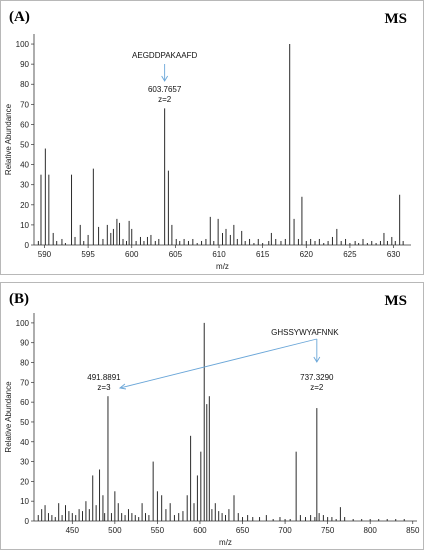 This screenshot has height=551, width=424. Describe the element at coordinates (396, 301) in the screenshot. I see `panel-b-ms-label: MS` at that location.